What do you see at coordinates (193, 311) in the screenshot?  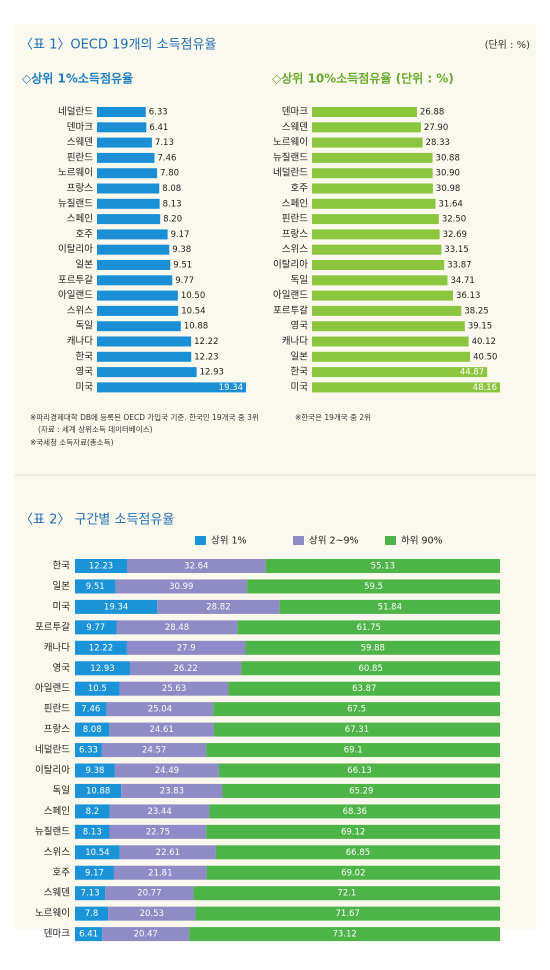 I see `value-label: 10.54` at bounding box center [193, 311].